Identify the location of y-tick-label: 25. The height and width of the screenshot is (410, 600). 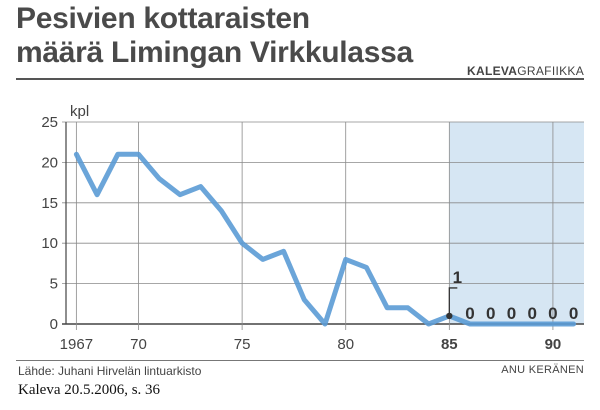
(49, 122).